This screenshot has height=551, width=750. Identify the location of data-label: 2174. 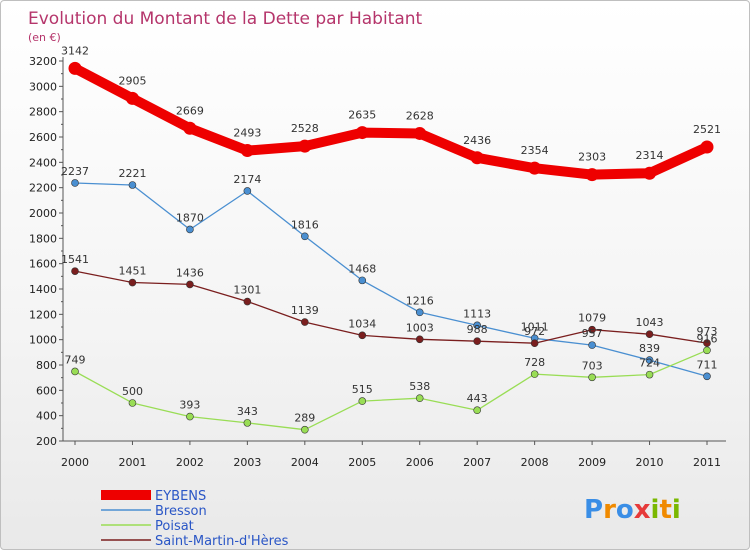
(247, 179).